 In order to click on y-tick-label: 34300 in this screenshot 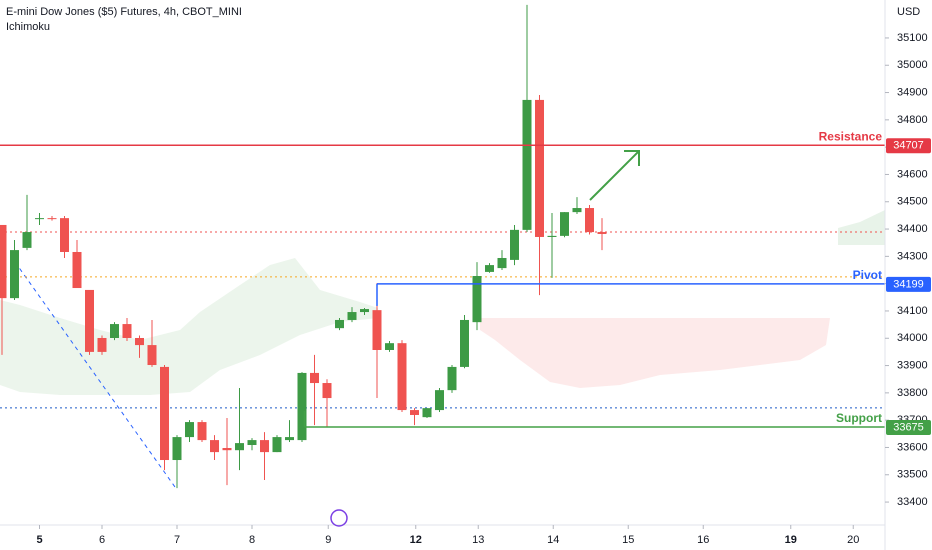, I will do `click(912, 256)`.